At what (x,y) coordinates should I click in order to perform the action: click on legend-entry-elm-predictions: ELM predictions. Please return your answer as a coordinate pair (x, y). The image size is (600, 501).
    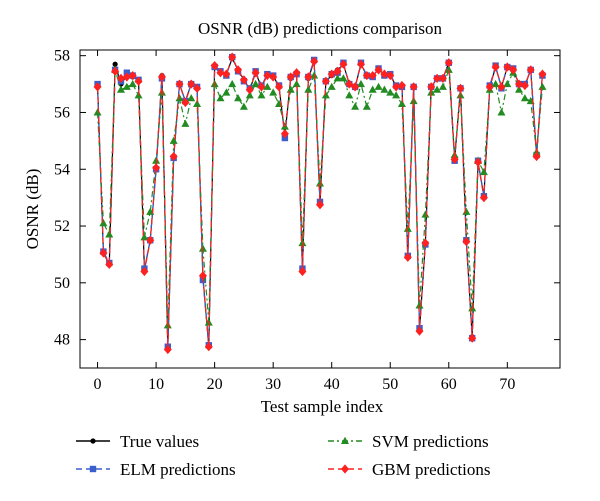
    Looking at the image, I should click on (156, 469).